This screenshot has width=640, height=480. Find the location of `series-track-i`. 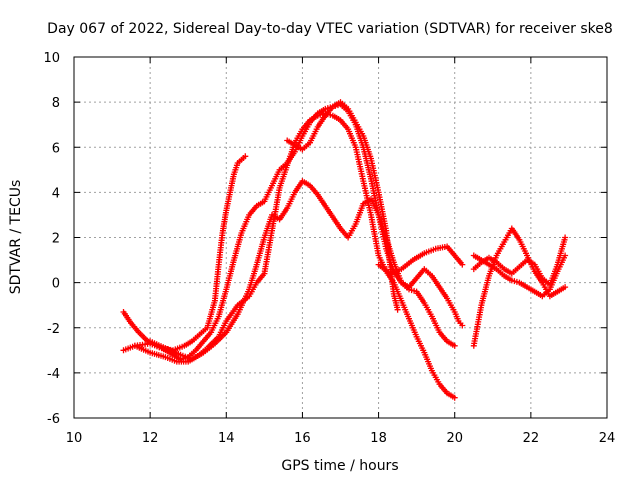

series-track-i is located at coordinates (519, 261).